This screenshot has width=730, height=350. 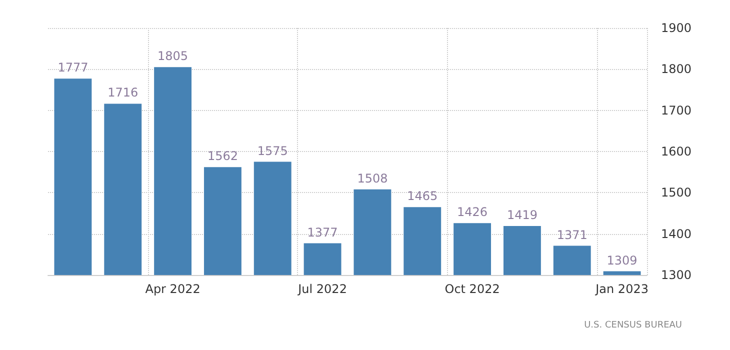 What do you see at coordinates (676, 69) in the screenshot?
I see `y-tick-label: 1800` at bounding box center [676, 69].